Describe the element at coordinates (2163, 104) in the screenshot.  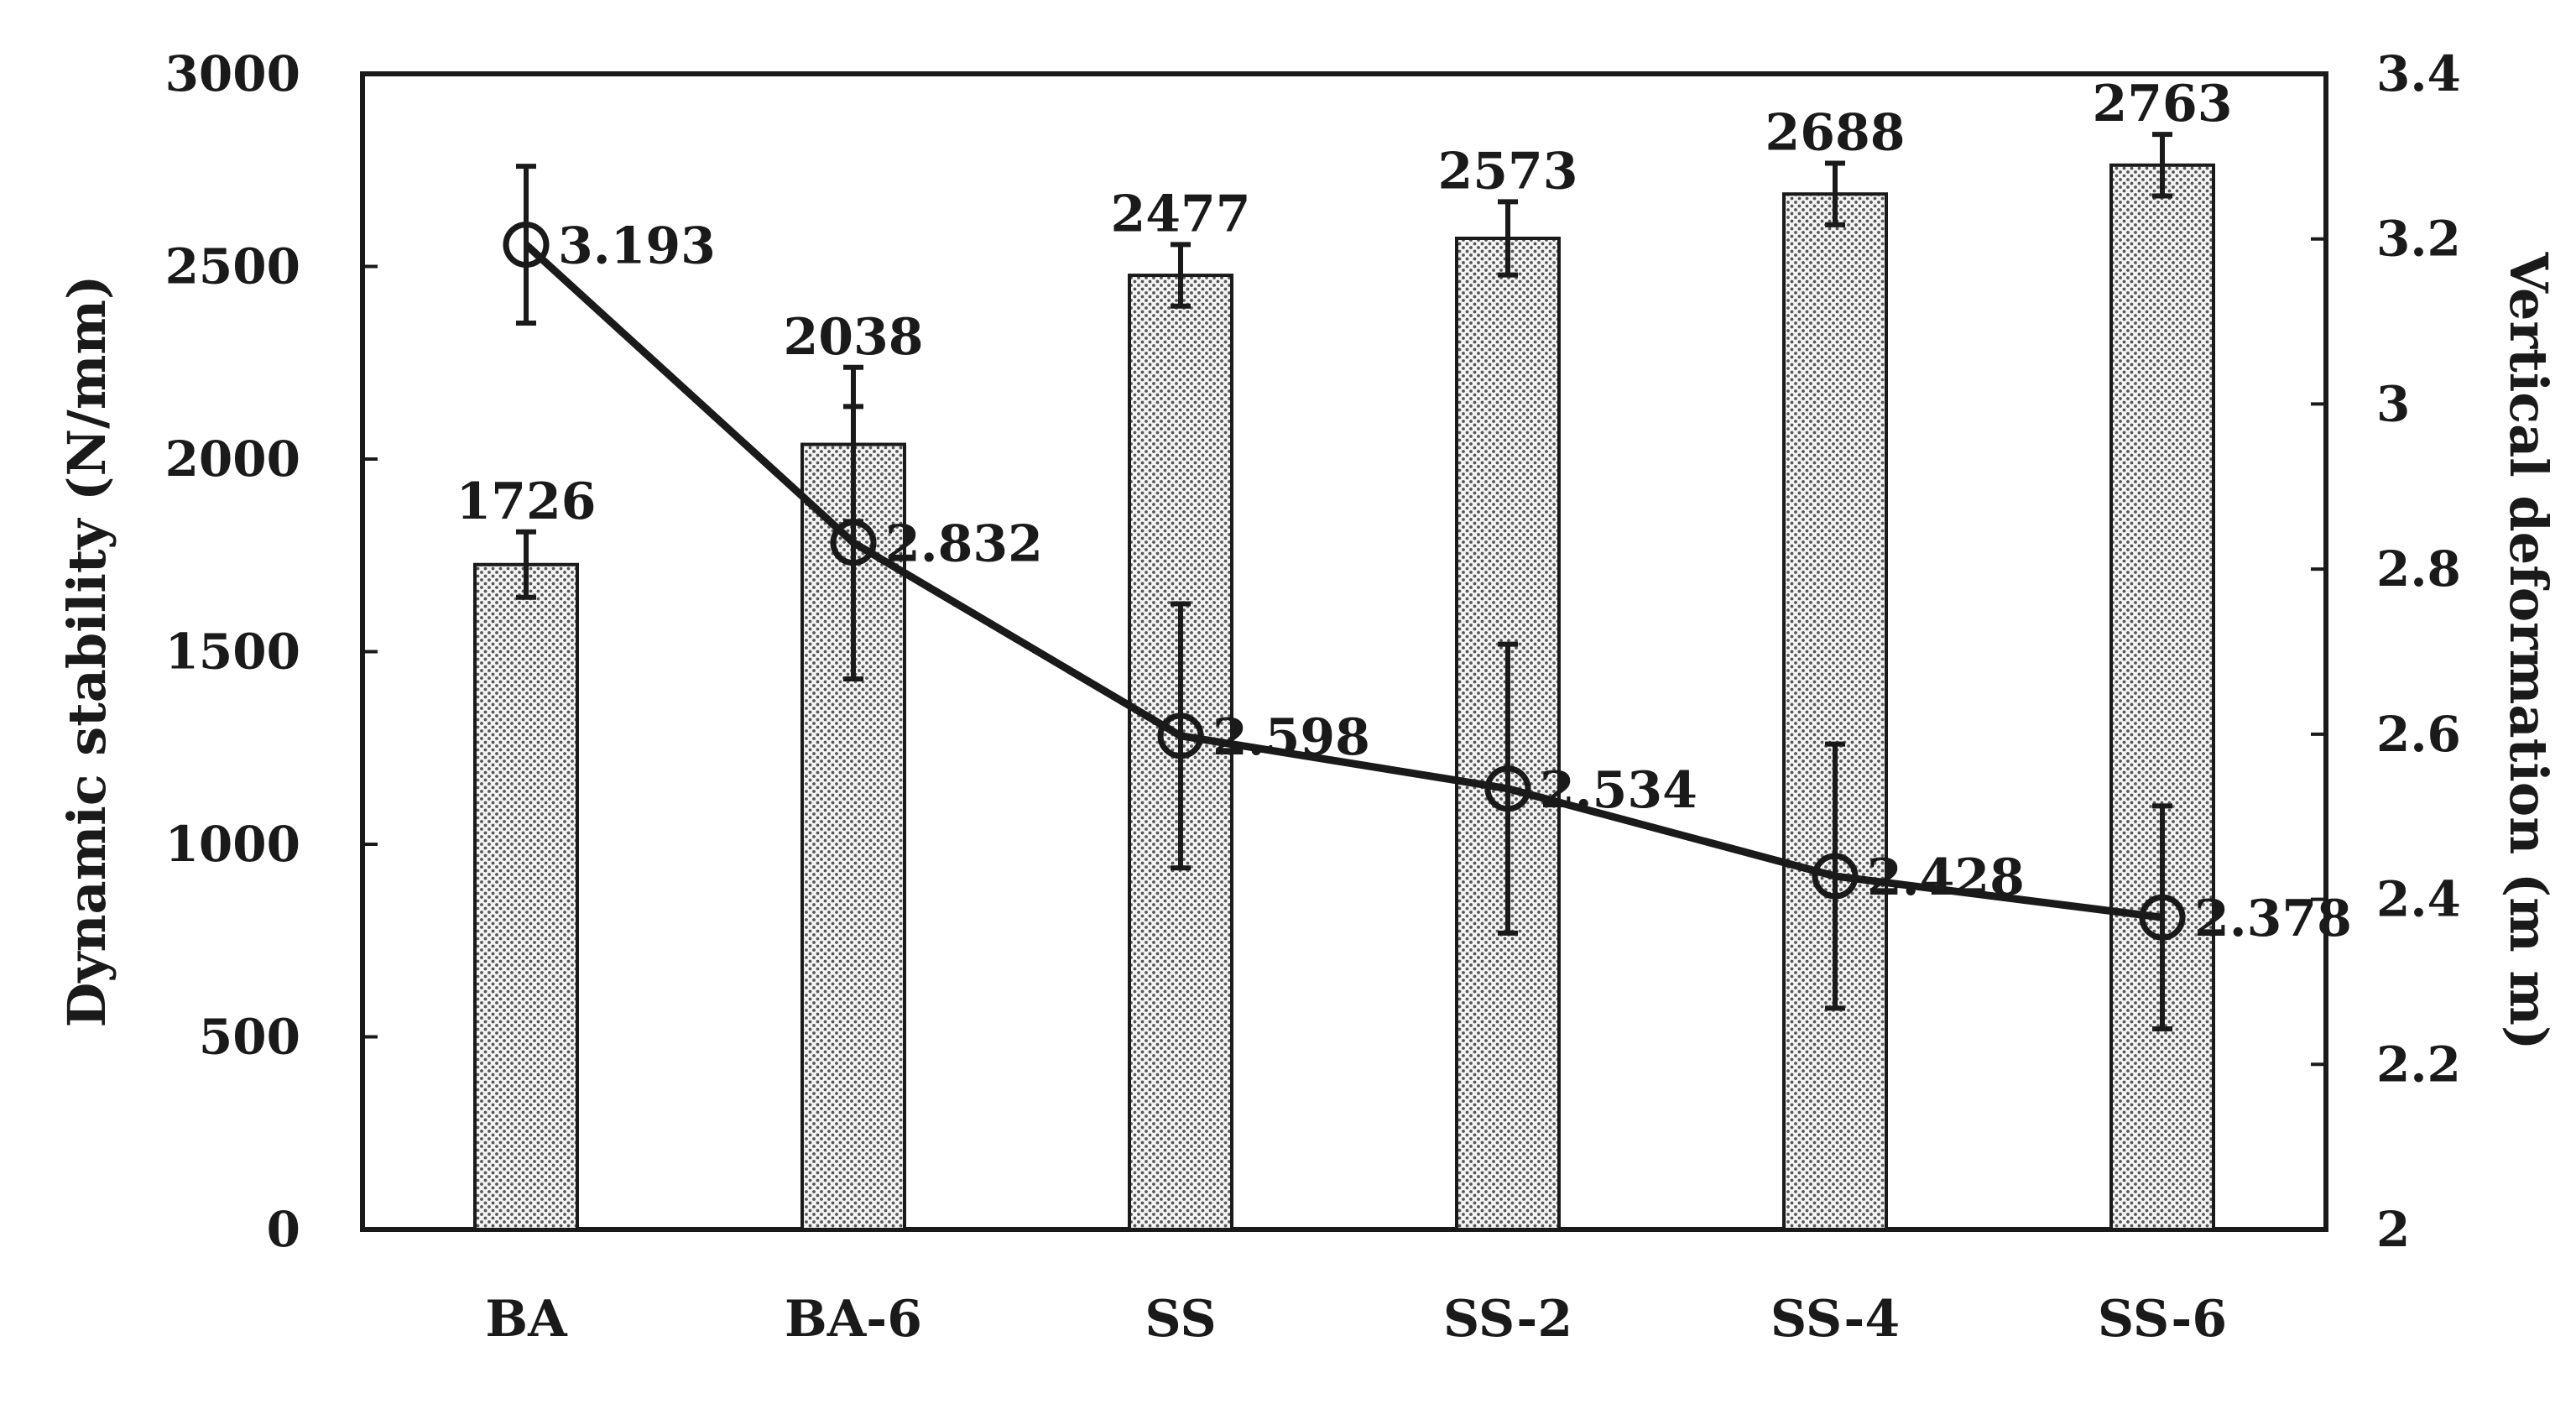
I see `bar-value-label: 2763` at that location.